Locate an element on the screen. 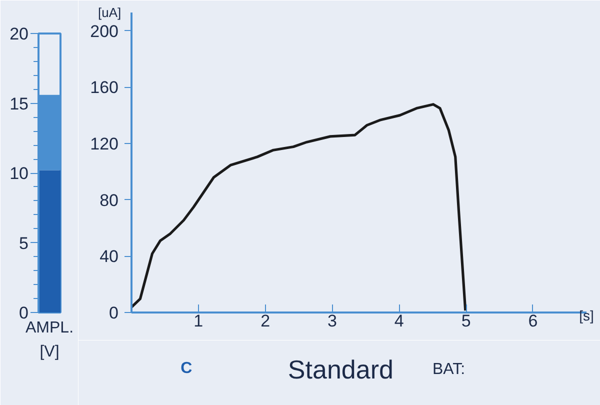 This screenshot has height=405, width=600. x-tick-label: 2 is located at coordinates (265, 321).